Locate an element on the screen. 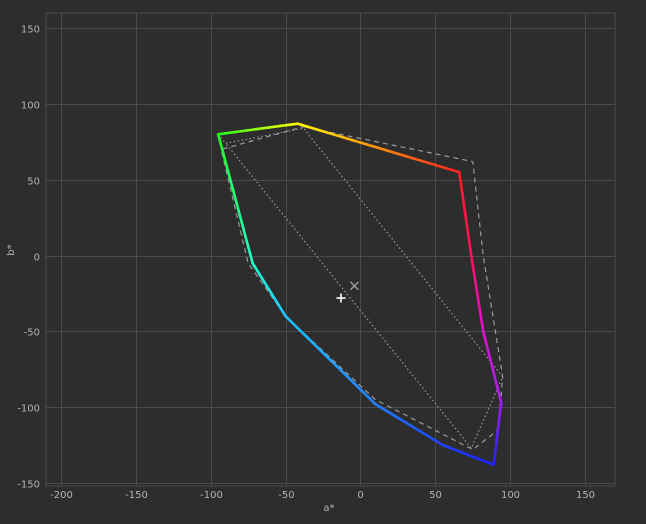 The width and height of the screenshot is (646, 524). y-tick-label: 150 is located at coordinates (30, 30).